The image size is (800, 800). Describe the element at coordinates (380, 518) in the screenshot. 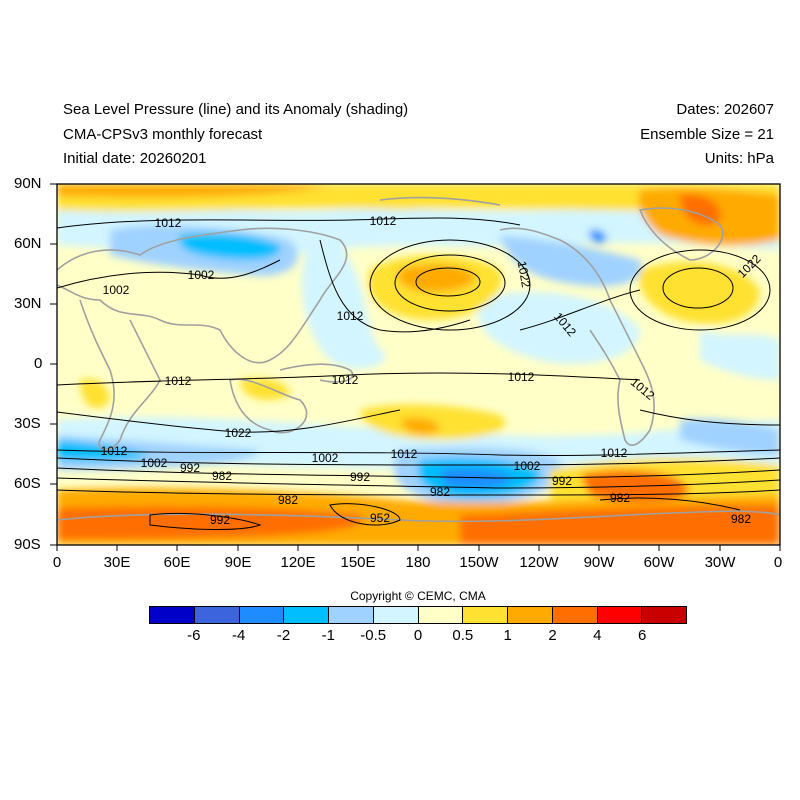

I see `contour-label: 952` at that location.